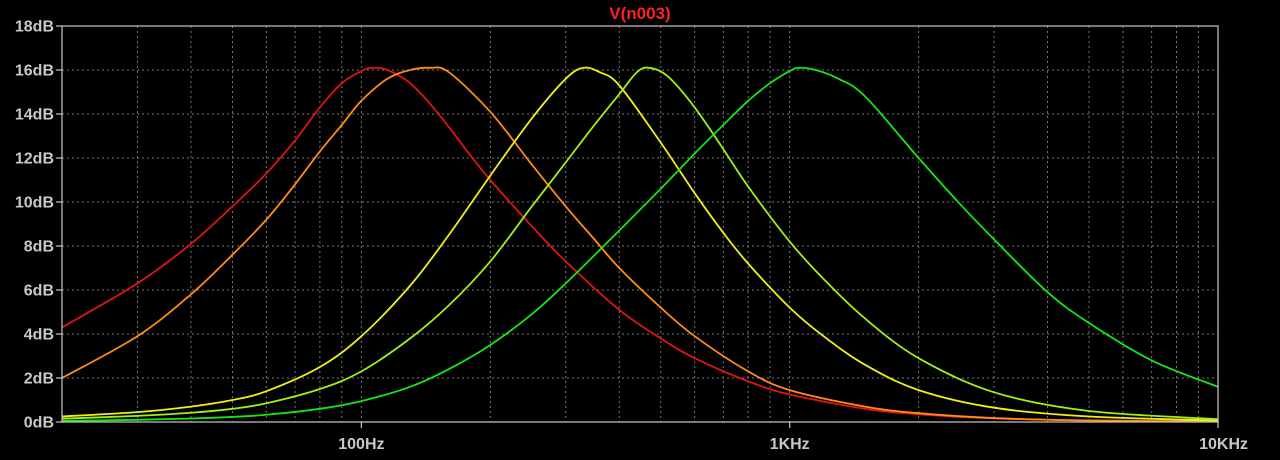 Image resolution: width=1280 pixels, height=460 pixels. Describe the element at coordinates (34, 159) in the screenshot. I see `y-tick-label: 12dB` at that location.